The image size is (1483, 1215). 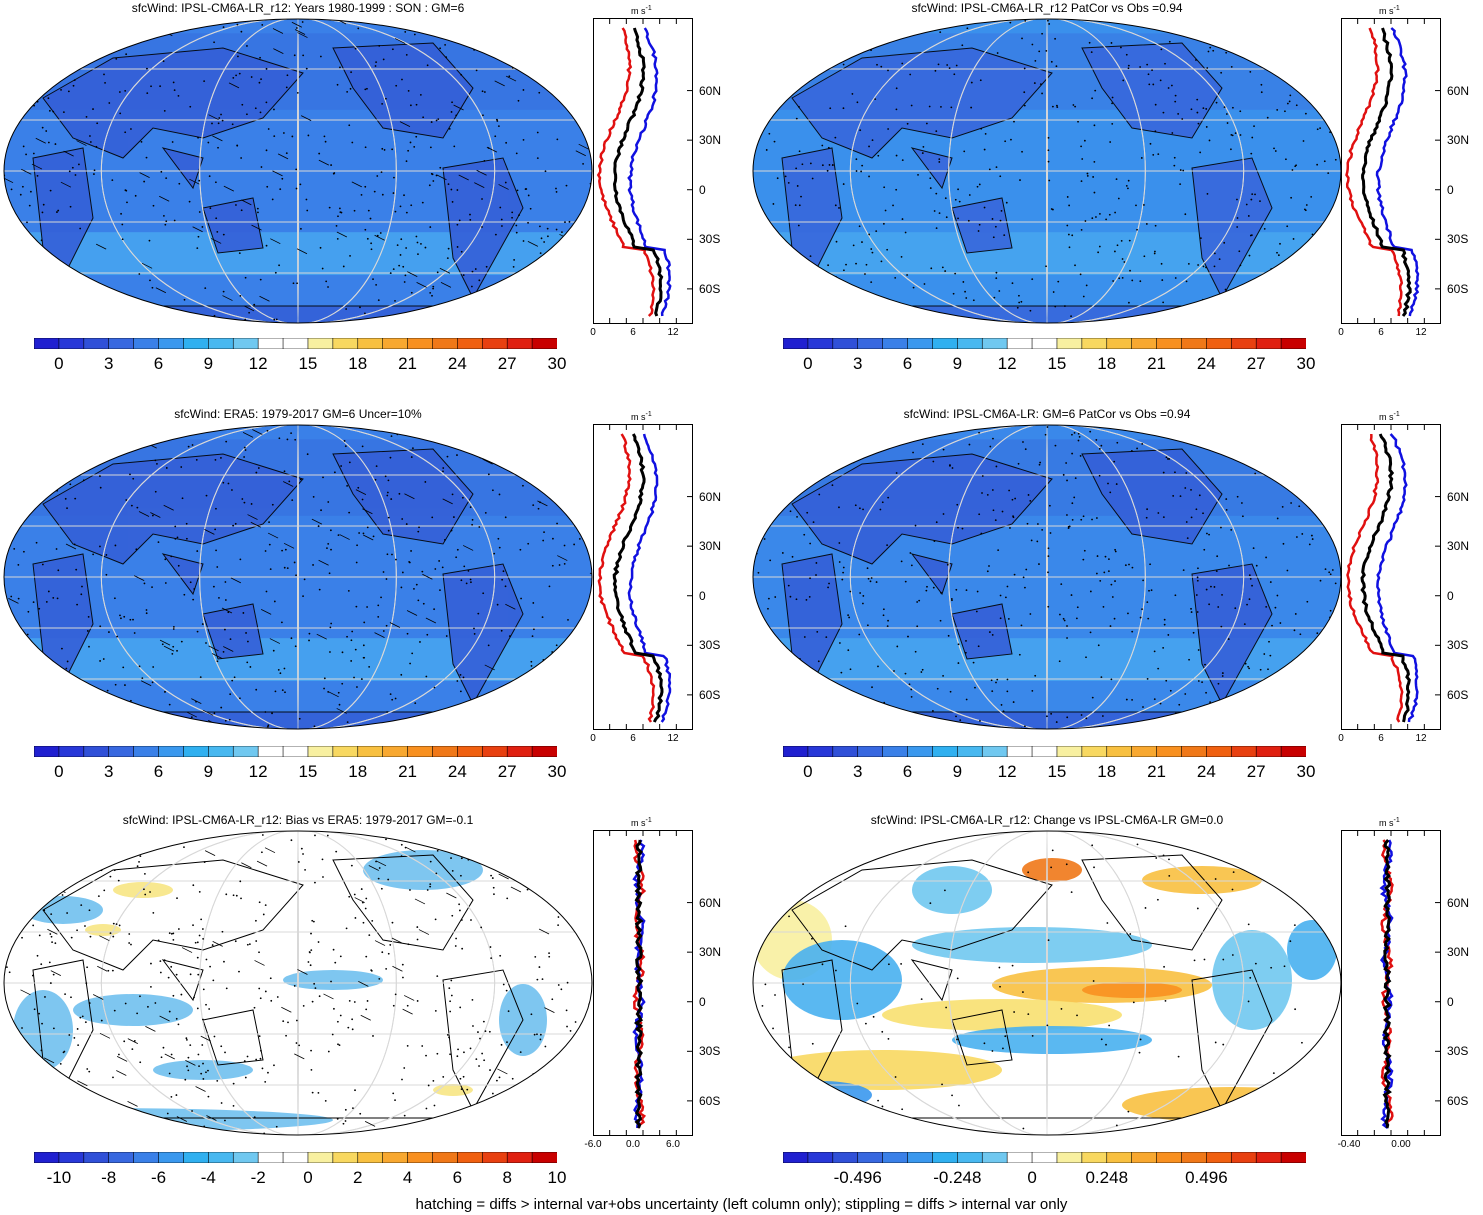 I want to click on latitude-label: 60S, so click(x=1458, y=694).